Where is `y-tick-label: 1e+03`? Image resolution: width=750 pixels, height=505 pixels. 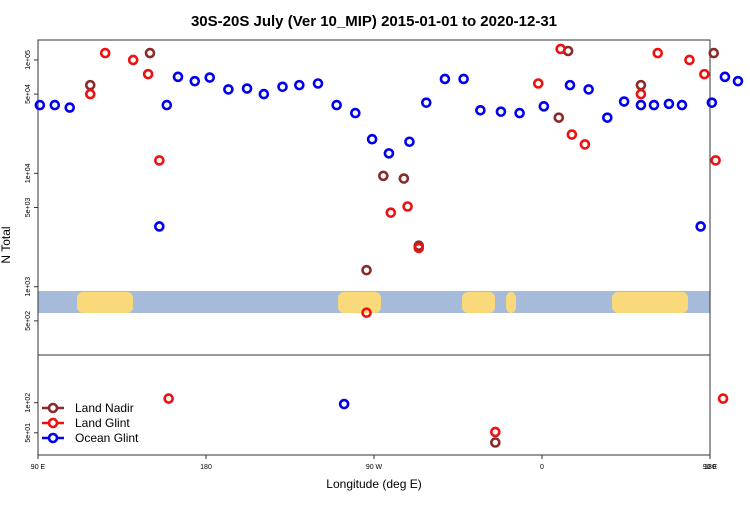
y-tick-label: 1e+03 is located at coordinates (28, 287).